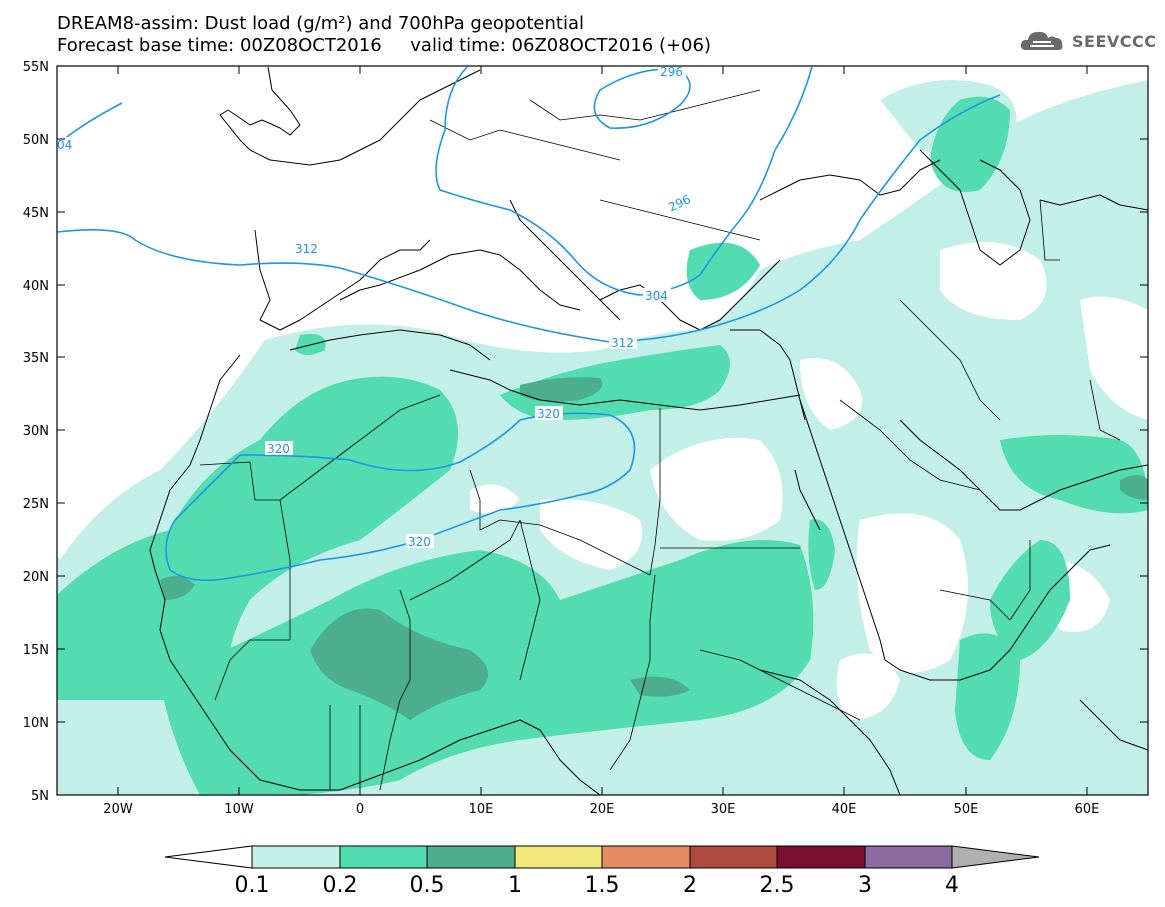  What do you see at coordinates (966, 809) in the screenshot?
I see `lon-label: 50E` at bounding box center [966, 809].